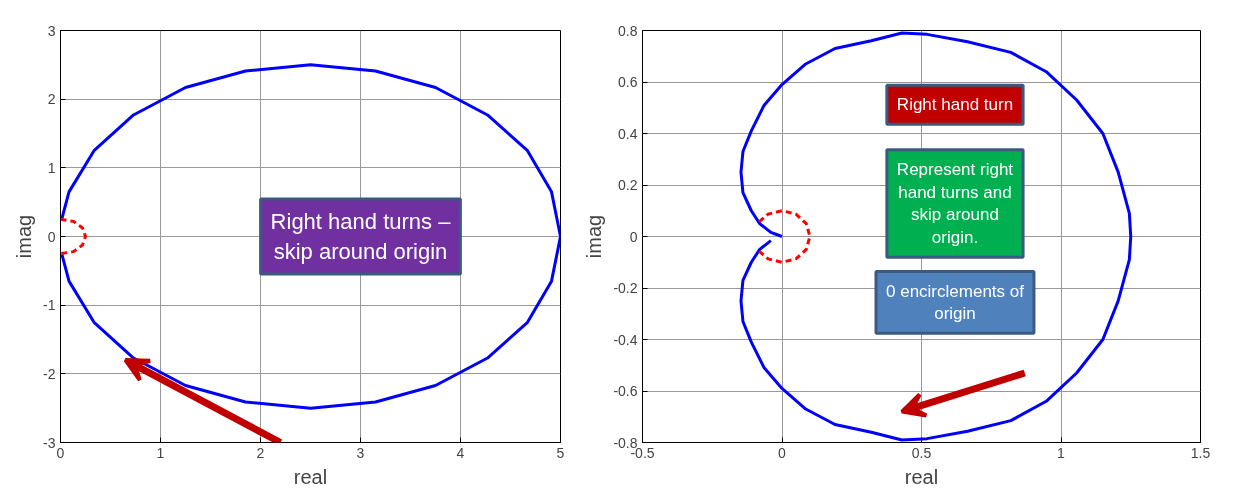 The width and height of the screenshot is (1247, 500). I want to click on y-tick-label: 0.8, so click(628, 30).